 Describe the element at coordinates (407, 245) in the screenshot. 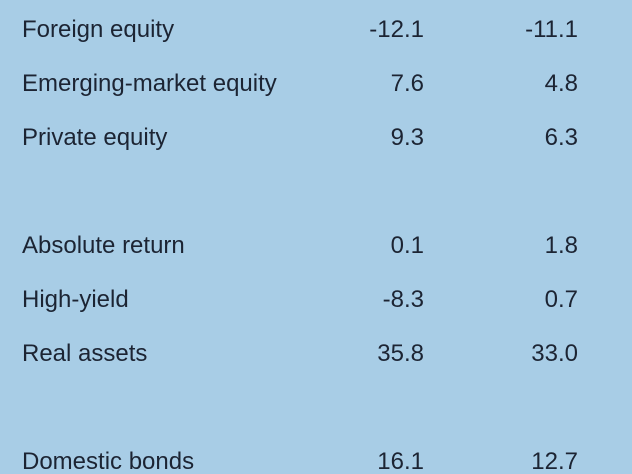

I see `value-col-1: 0.1` at that location.